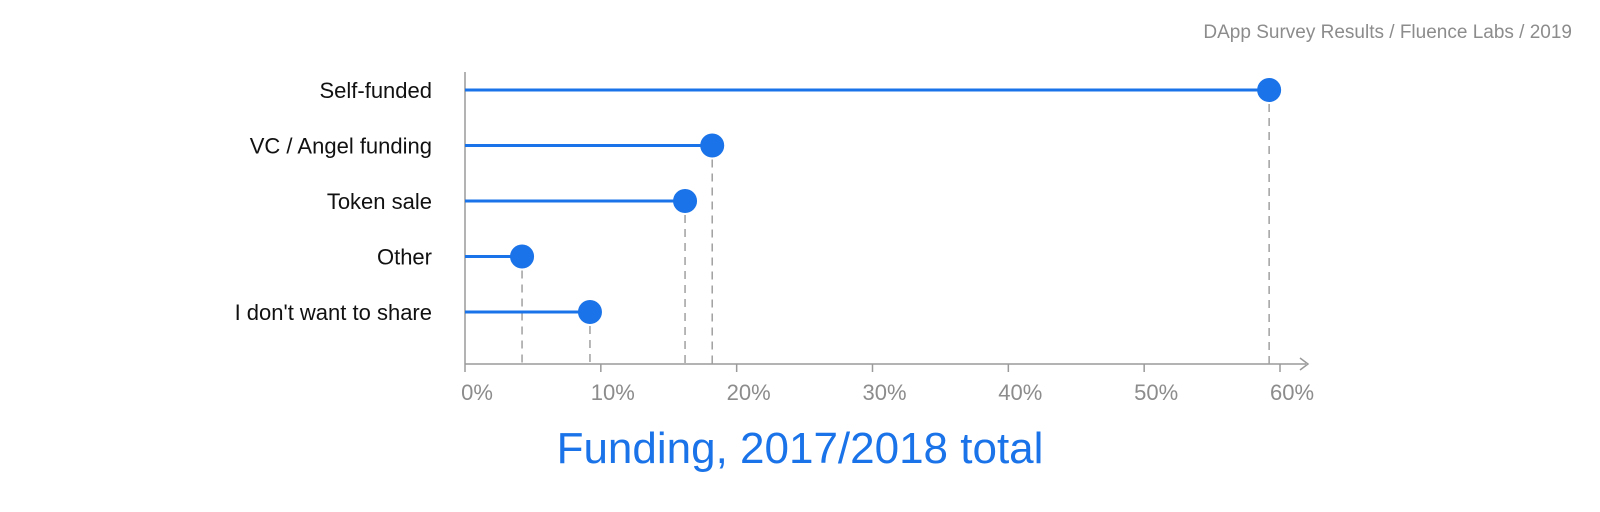  I want to click on category-label: Token sale, so click(379, 201).